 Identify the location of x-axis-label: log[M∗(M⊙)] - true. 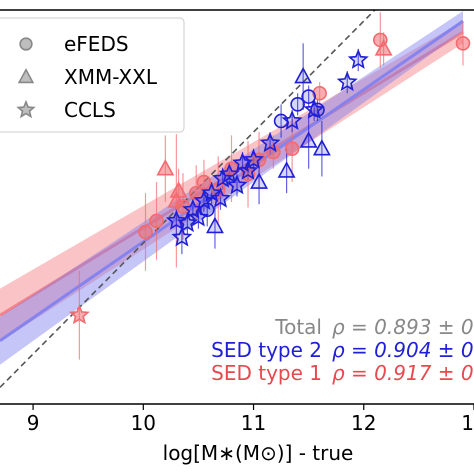
(258, 453).